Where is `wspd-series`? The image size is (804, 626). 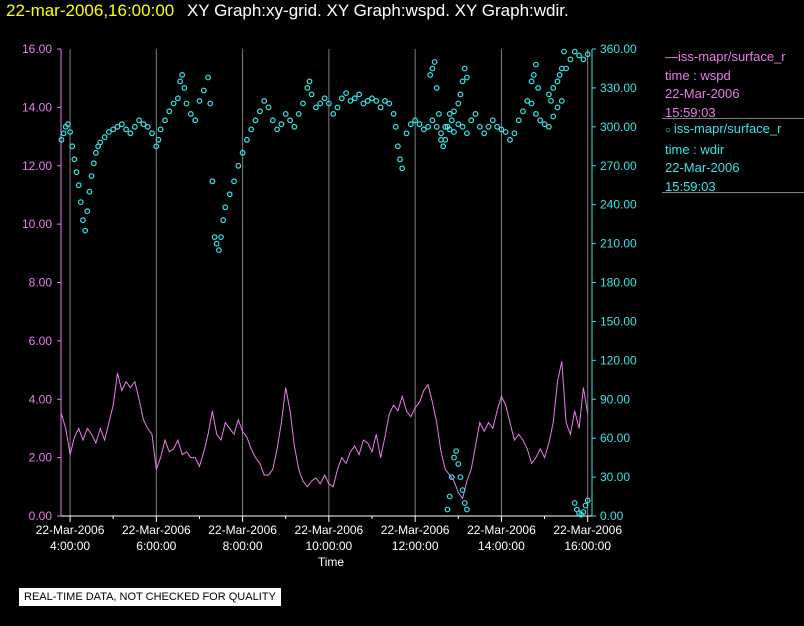
wspd-series is located at coordinates (324, 430).